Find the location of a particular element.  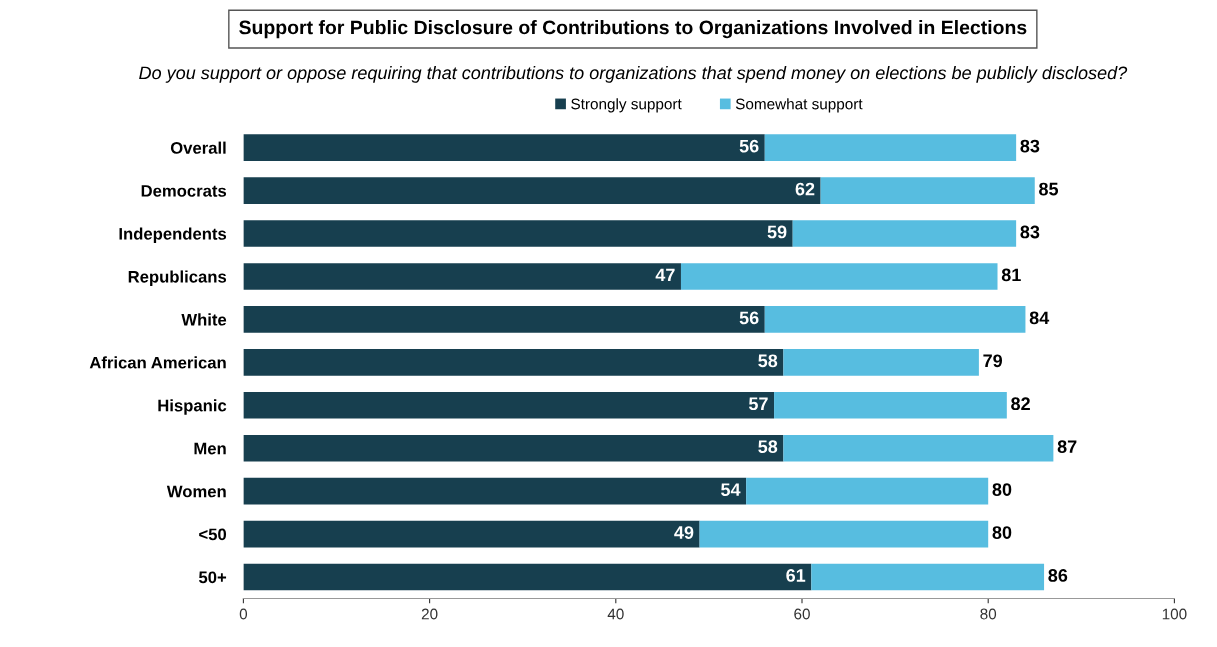

y-tick-label: <50 is located at coordinates (213, 534).